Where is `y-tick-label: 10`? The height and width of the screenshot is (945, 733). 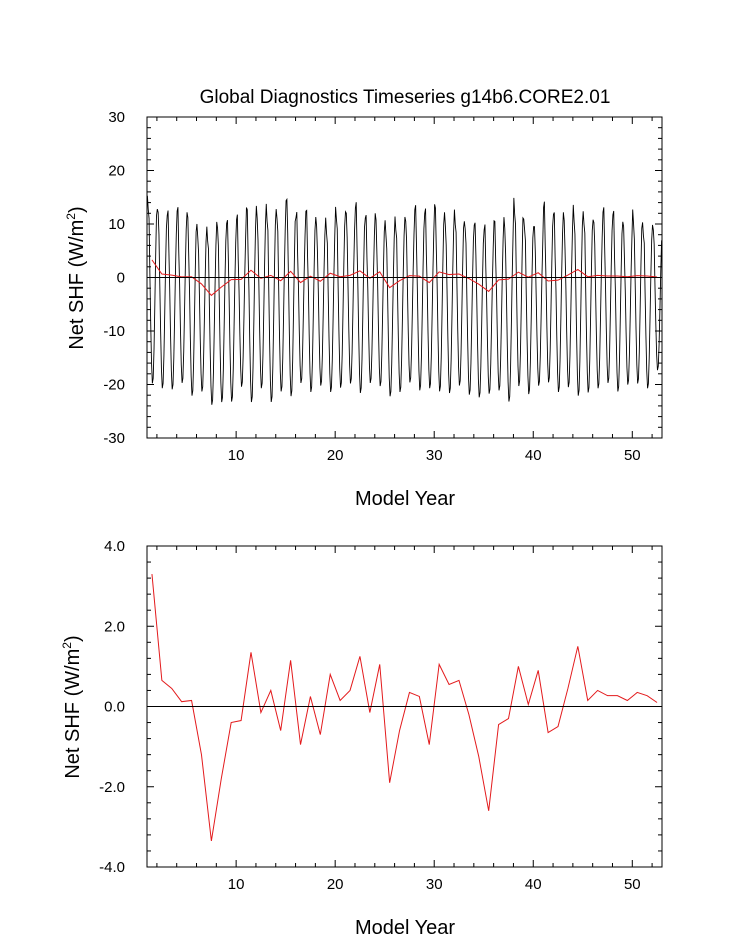
y-tick-label: 10 is located at coordinates (116, 224).